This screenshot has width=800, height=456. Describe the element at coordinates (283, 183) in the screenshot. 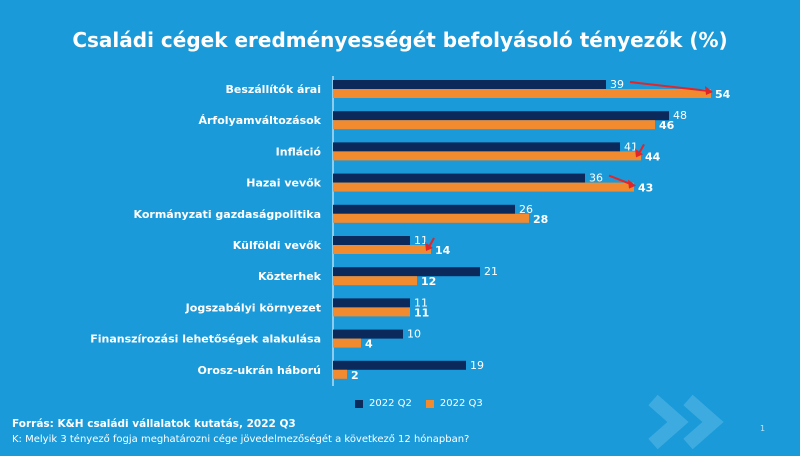

I see `category-label: Hazai vevők` at that location.